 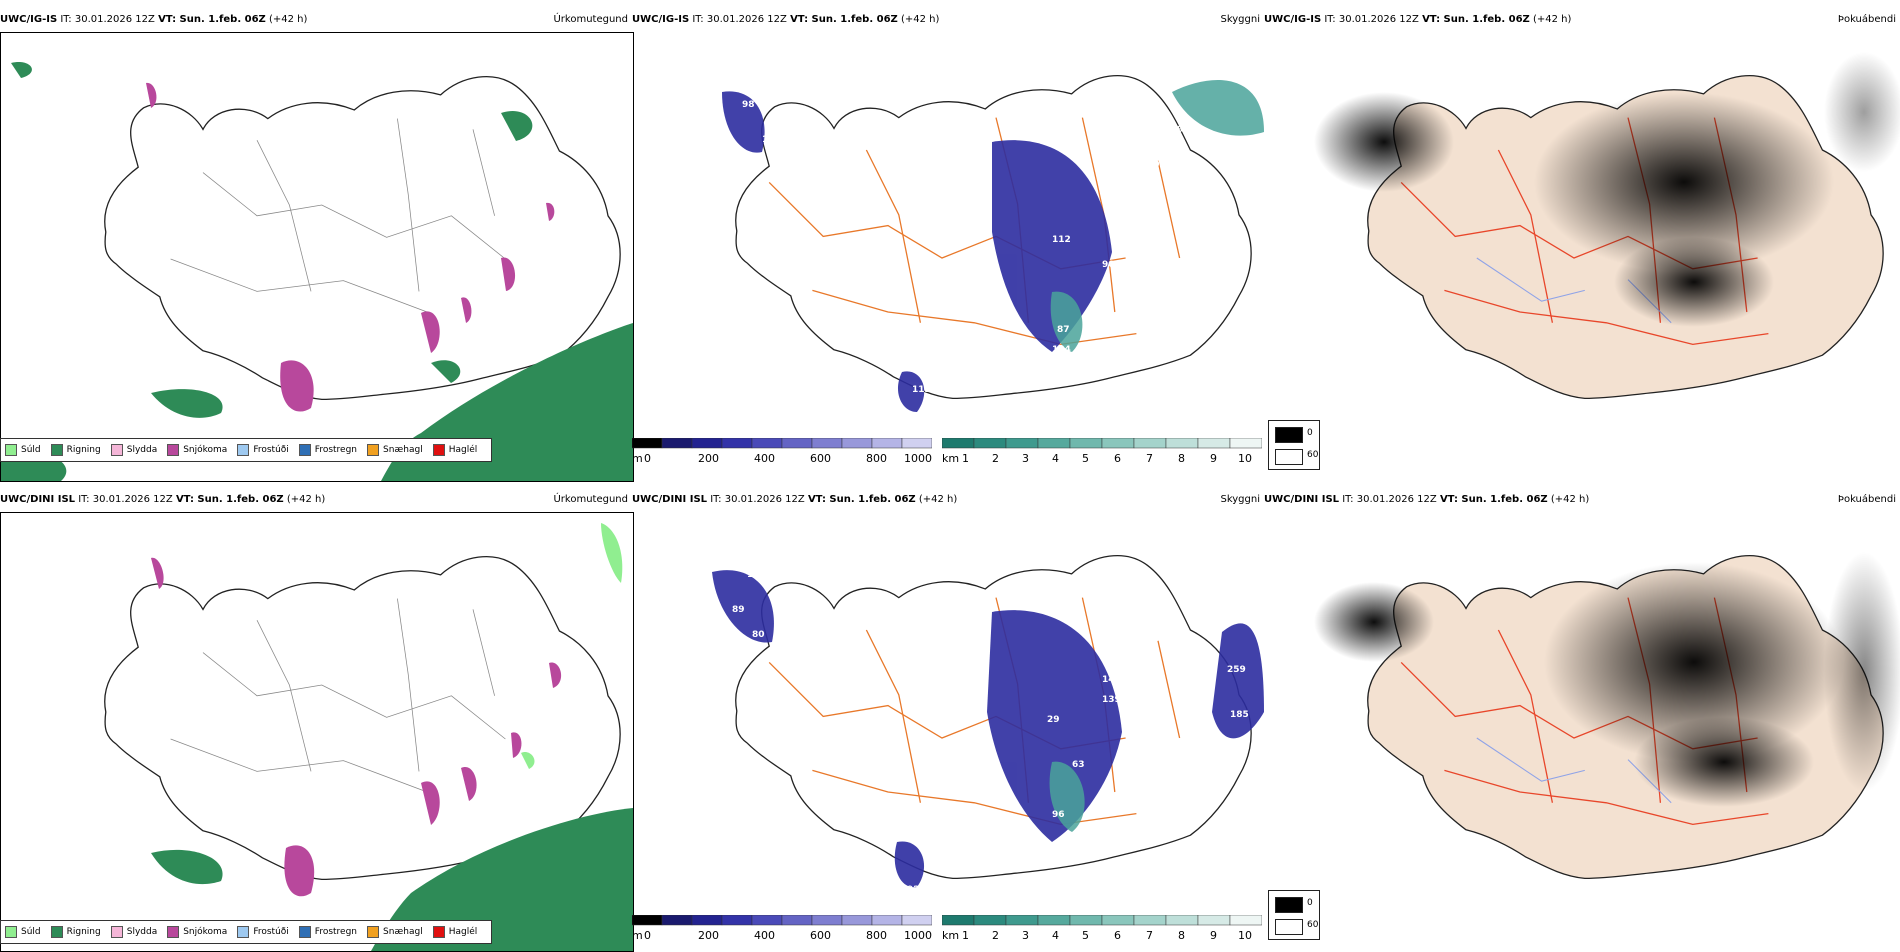 What do you see at coordinates (1131, 635) in the screenshot?
I see `visibility-value: 111` at bounding box center [1131, 635].